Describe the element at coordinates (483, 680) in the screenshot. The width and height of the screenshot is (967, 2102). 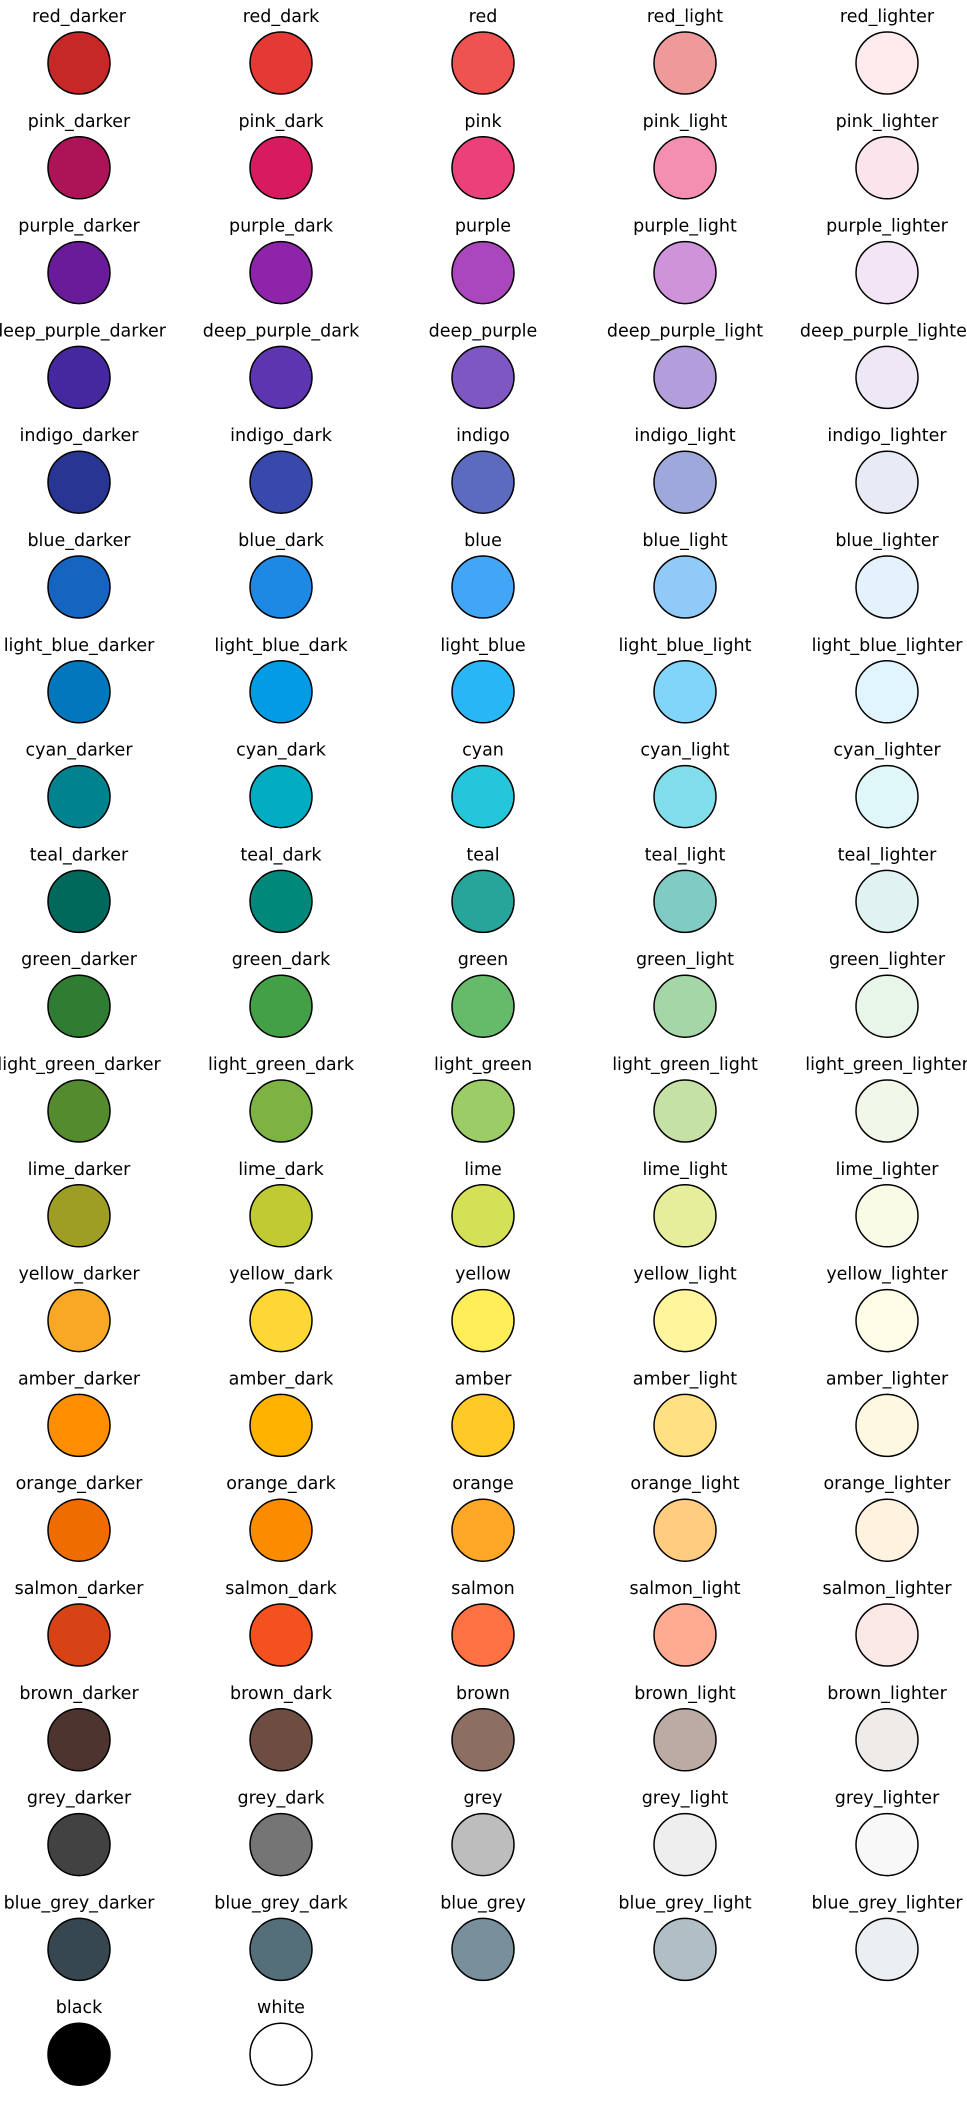
I see `swatch-light-blue: light_blue` at that location.